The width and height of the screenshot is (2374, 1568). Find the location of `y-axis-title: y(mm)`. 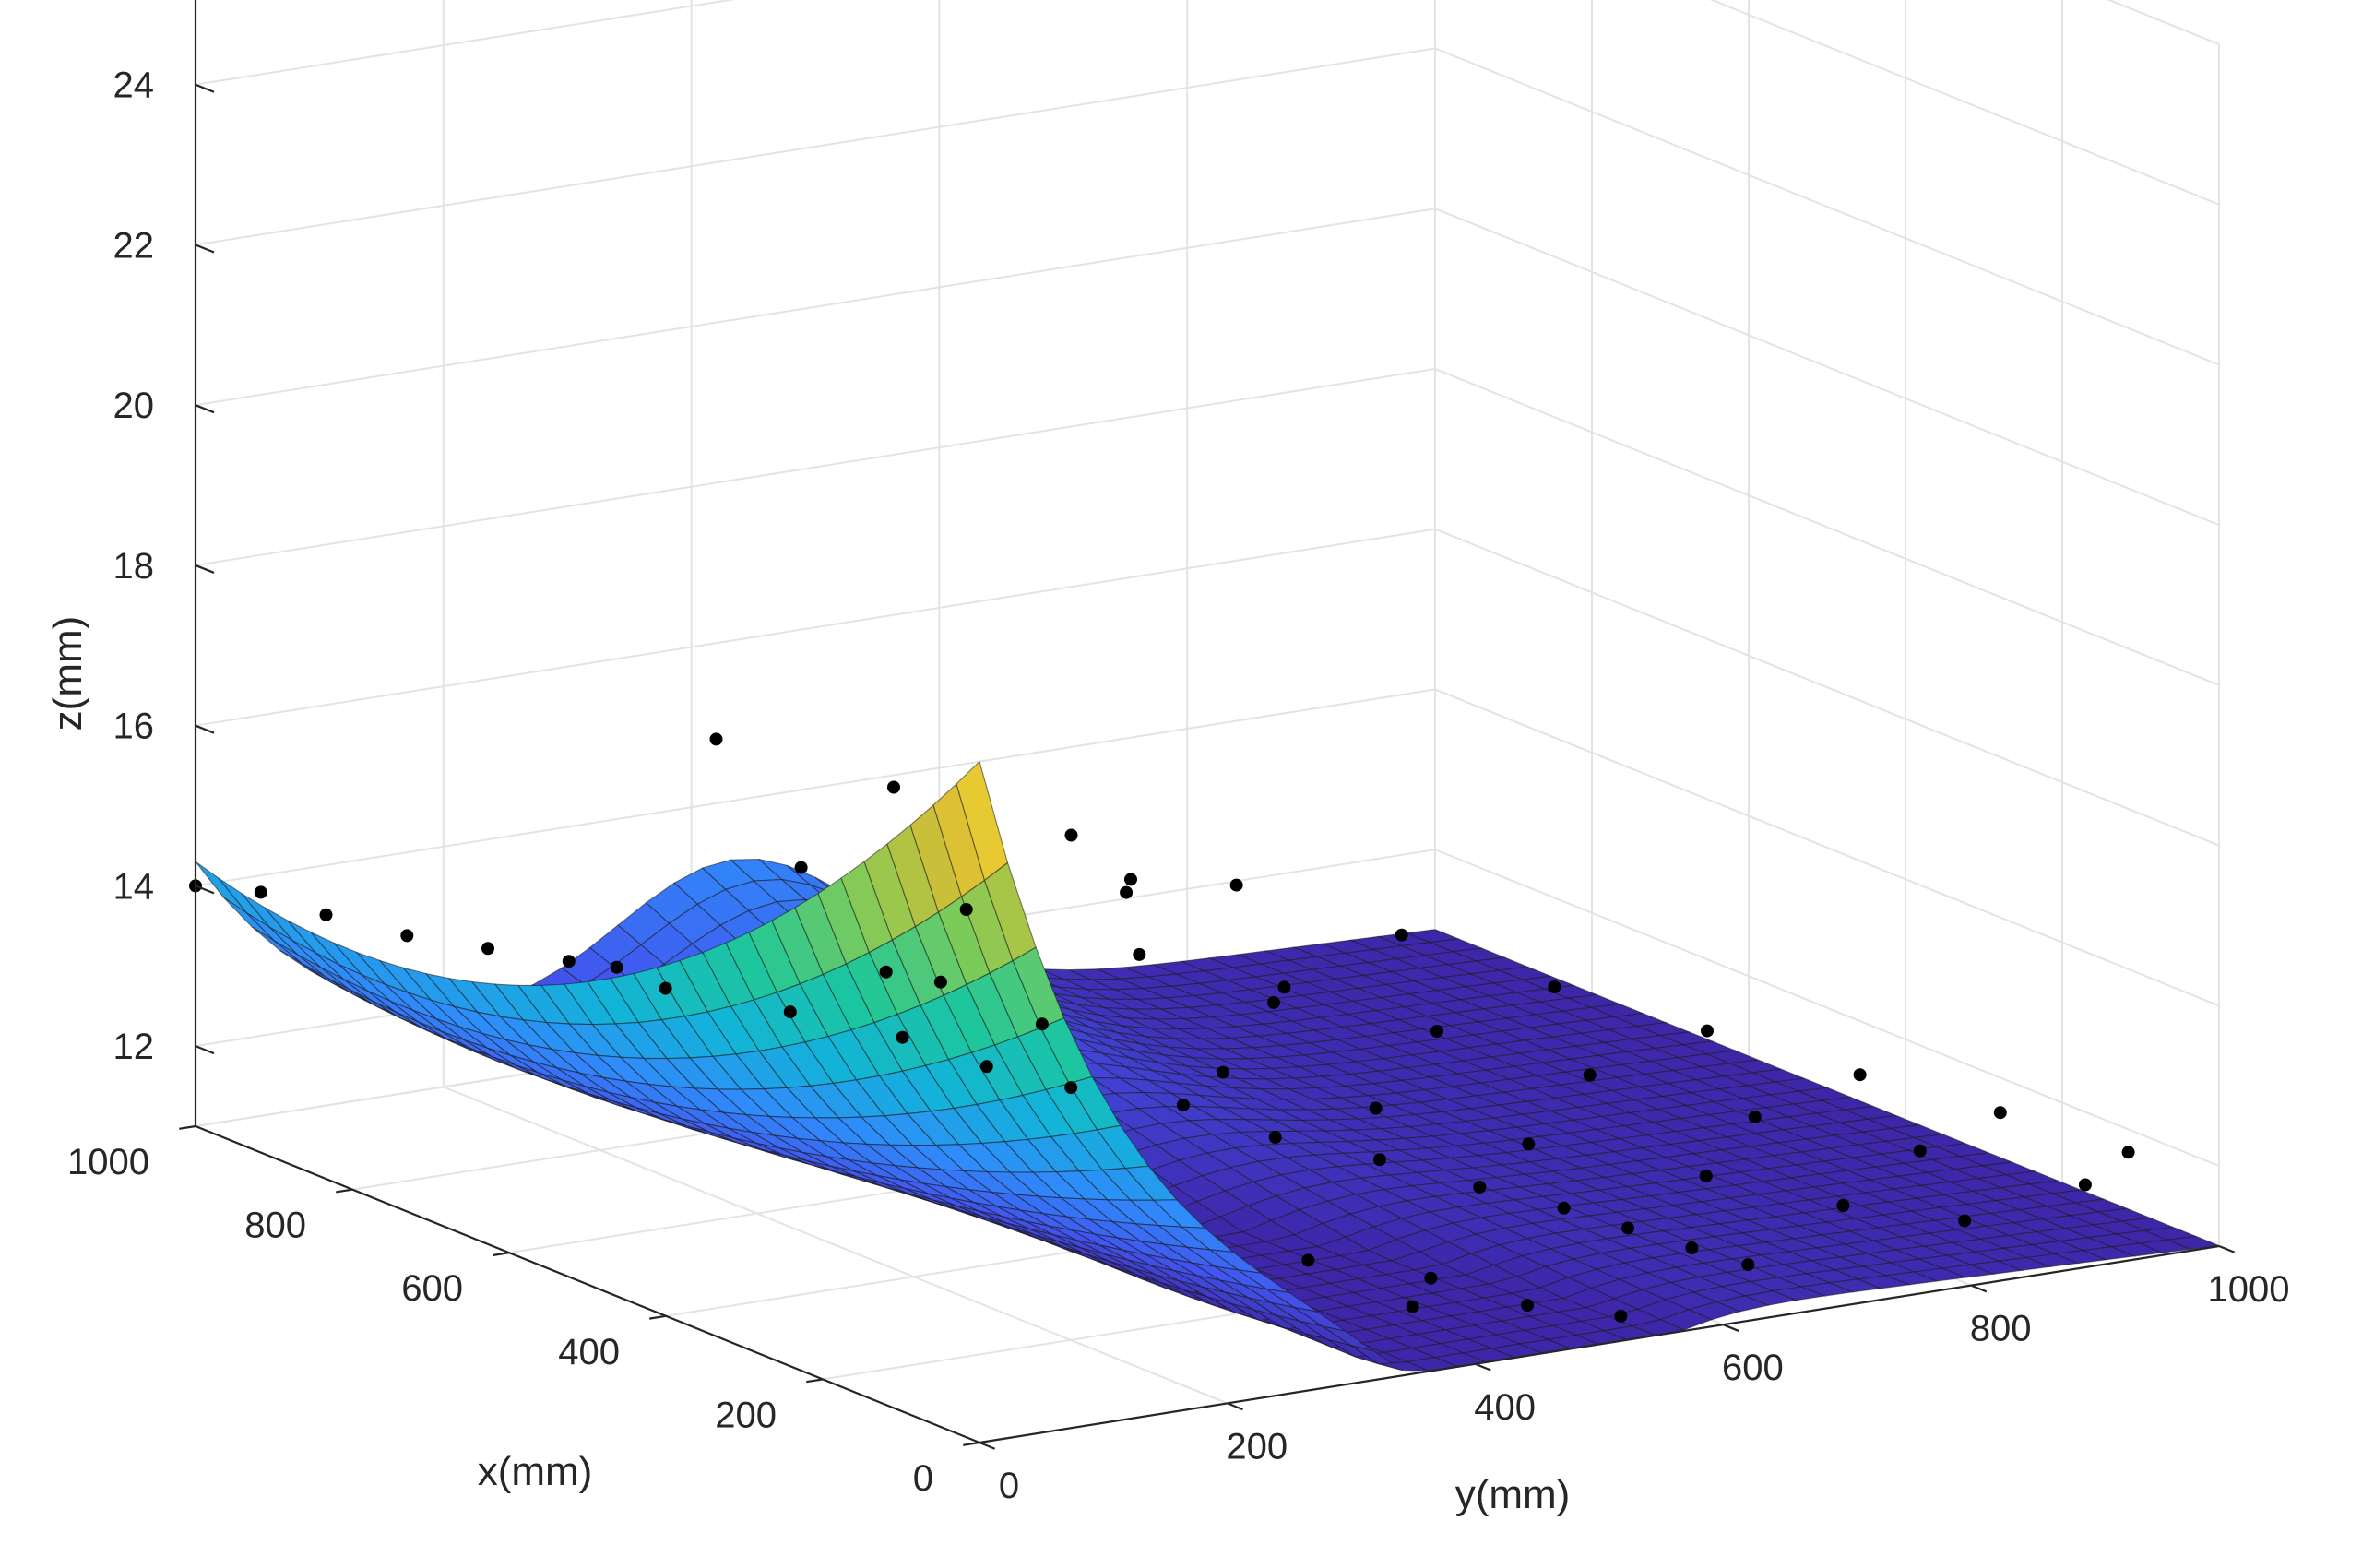

y-axis-title: y(mm) is located at coordinates (1513, 1494).